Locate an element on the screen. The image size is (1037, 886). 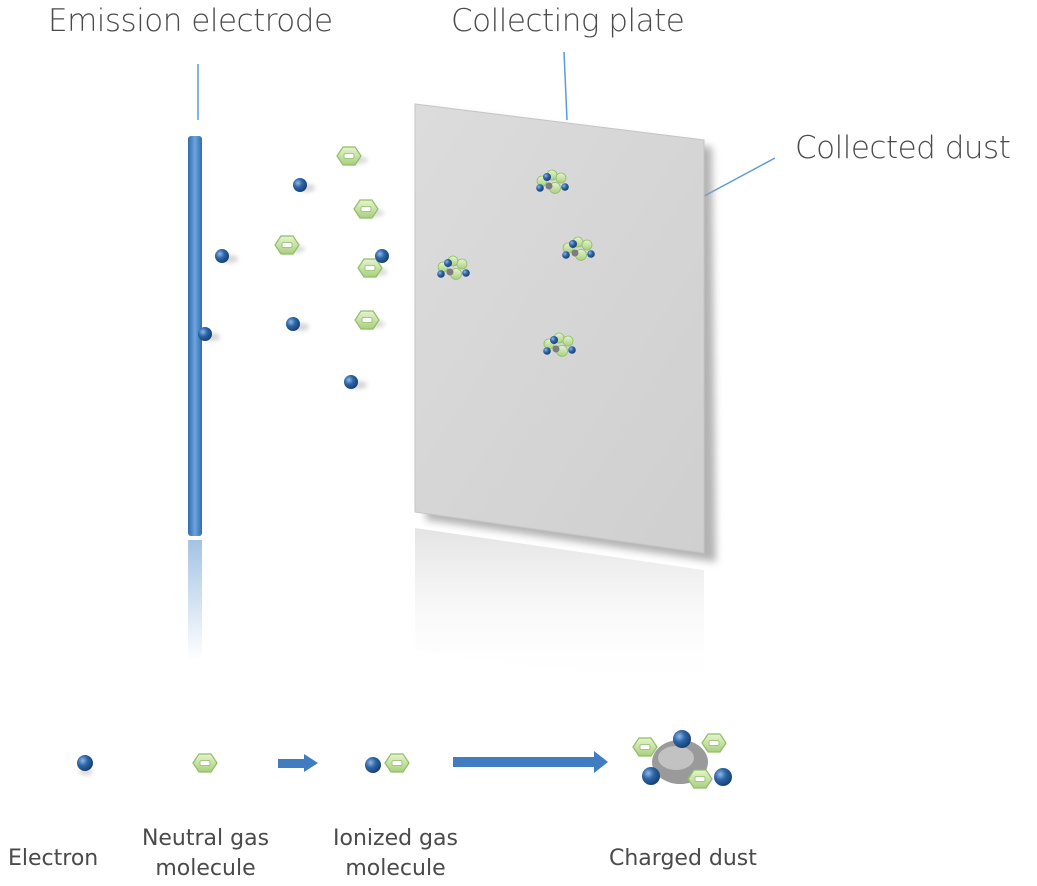
collecting-plate is located at coordinates (559, 328).